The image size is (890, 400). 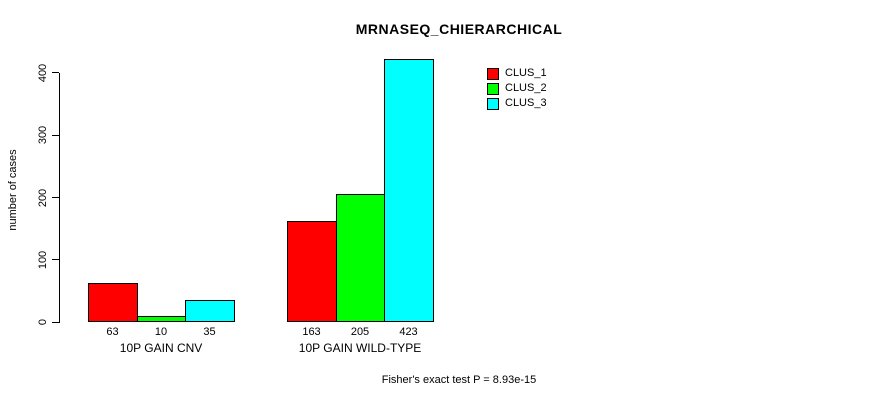 What do you see at coordinates (59, 198) in the screenshot?
I see `y-axis` at bounding box center [59, 198].